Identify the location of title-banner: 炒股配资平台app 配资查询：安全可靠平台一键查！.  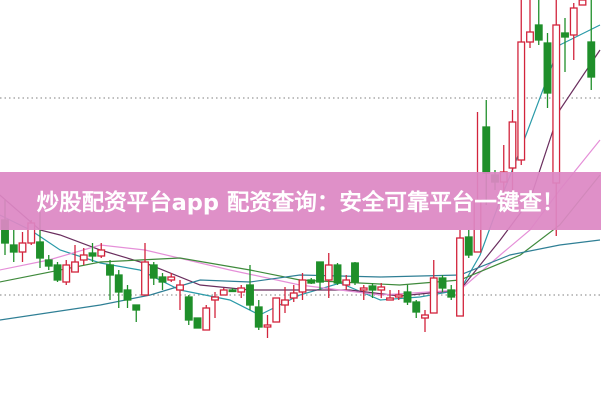
(300, 201).